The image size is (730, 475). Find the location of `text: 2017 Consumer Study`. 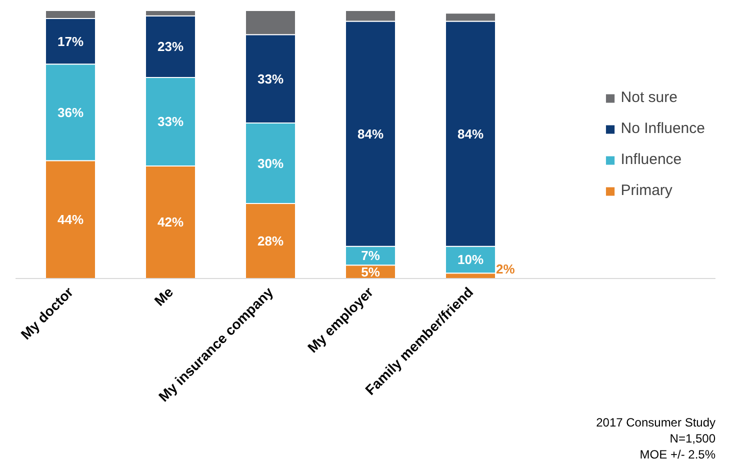

text: 2017 Consumer Study is located at coordinates (656, 423).